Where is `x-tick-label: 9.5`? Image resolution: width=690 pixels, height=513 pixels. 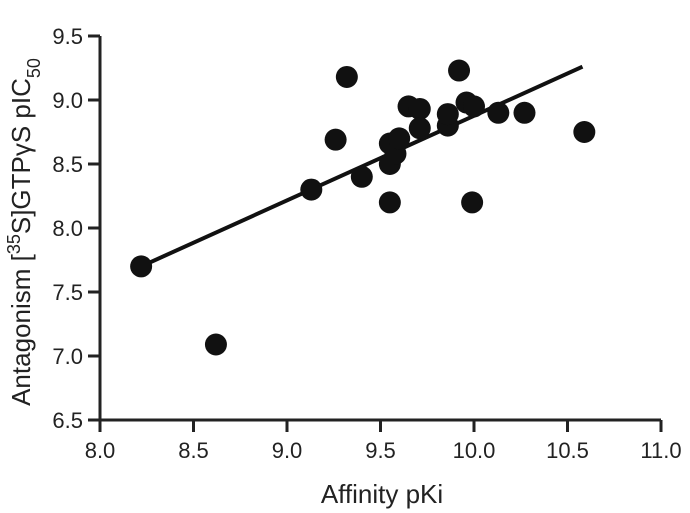 x-tick-label: 9.5 is located at coordinates (380, 450).